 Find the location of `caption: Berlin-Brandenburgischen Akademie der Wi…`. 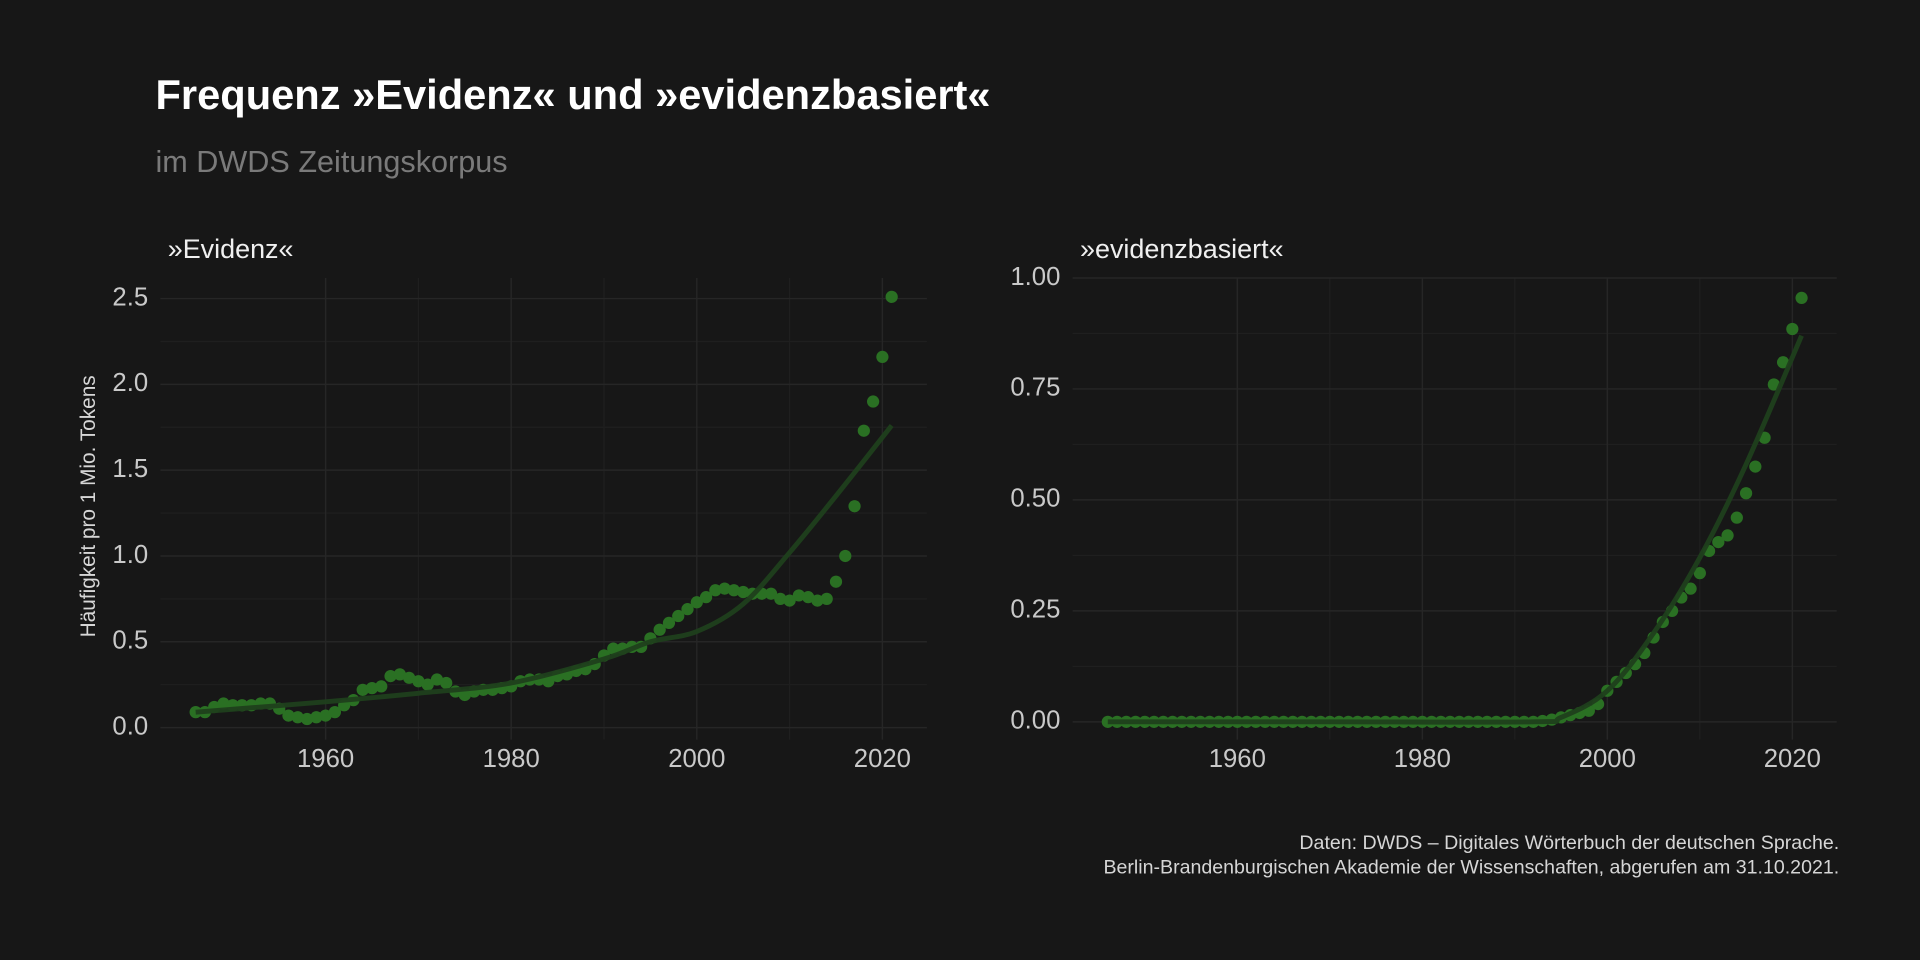

caption: Berlin-Brandenburgischen Akademie der Wi… is located at coordinates (1471, 867).